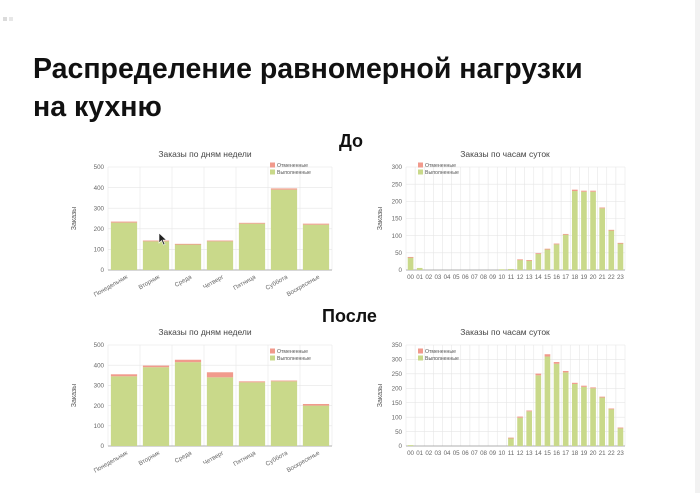 This screenshot has width=700, height=493. What do you see at coordinates (397, 219) in the screenshot?
I see `y-tick-label: 150` at bounding box center [397, 219].